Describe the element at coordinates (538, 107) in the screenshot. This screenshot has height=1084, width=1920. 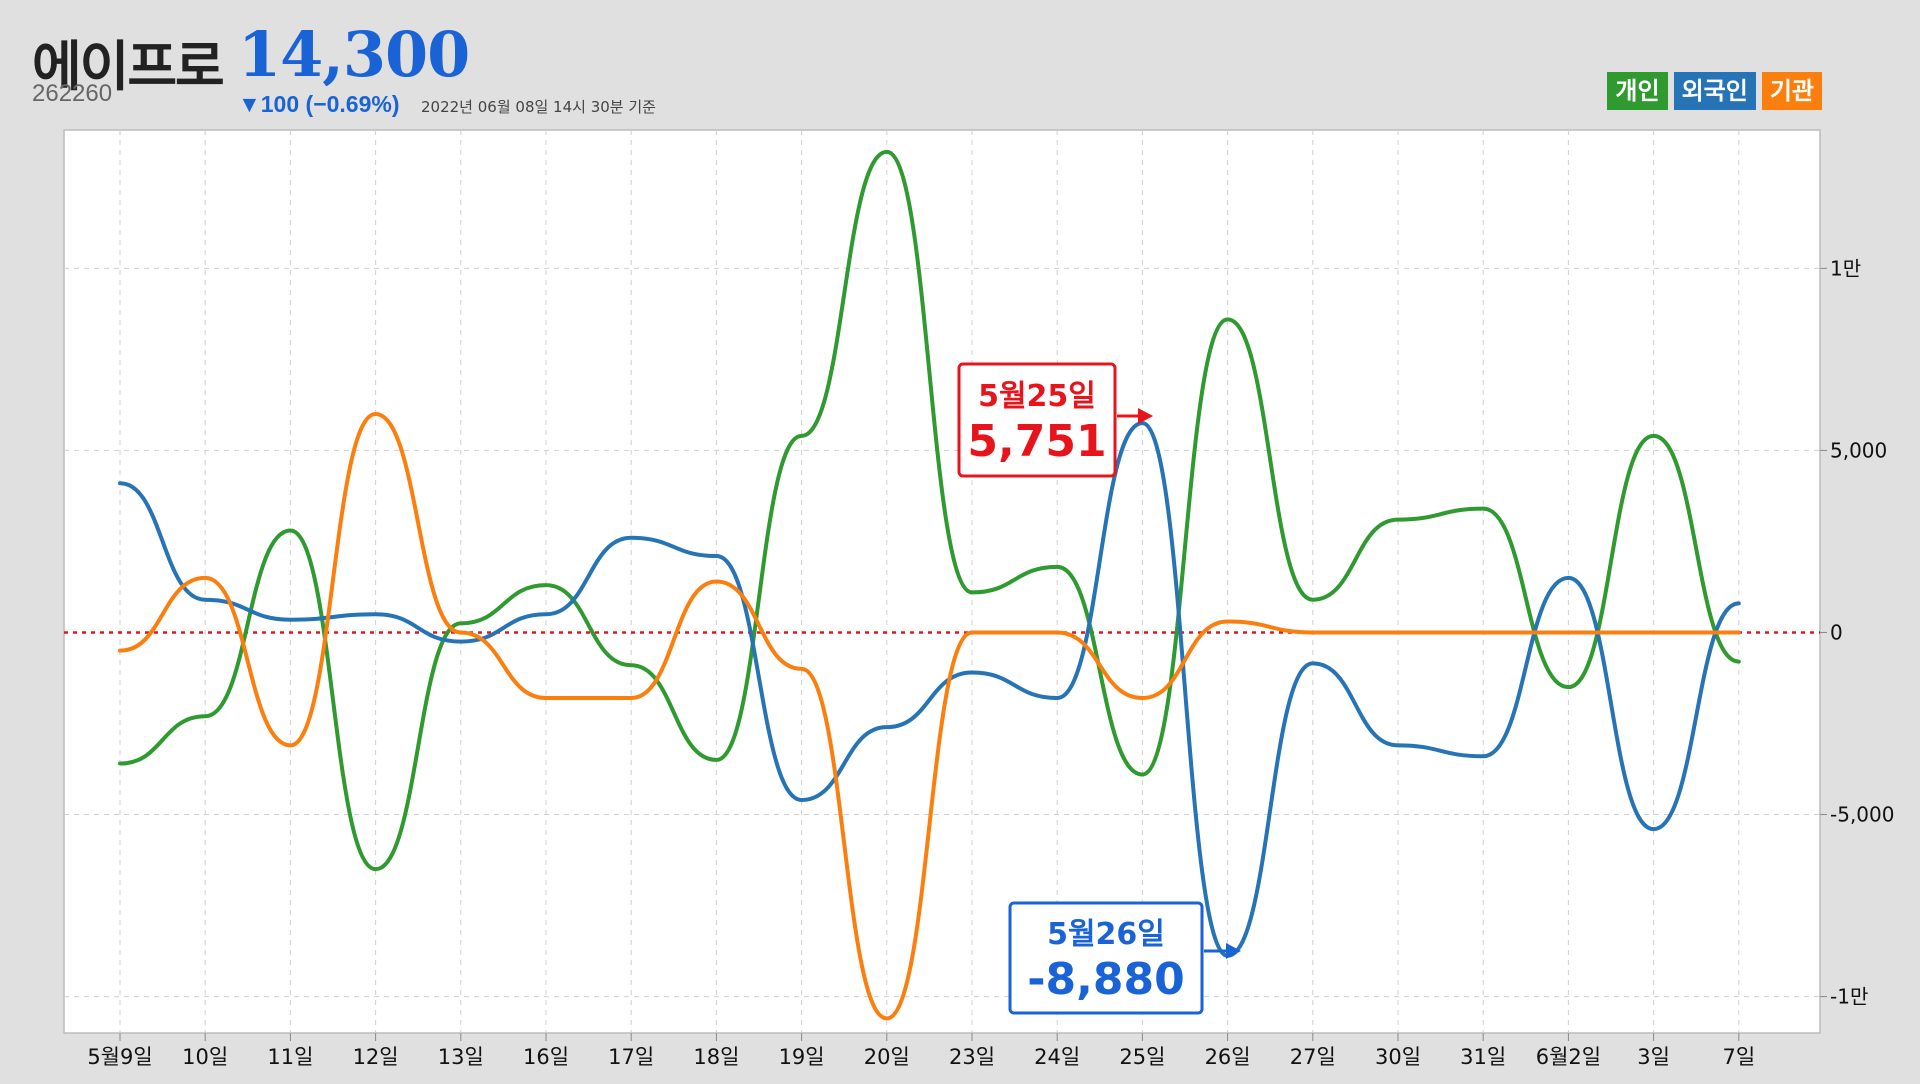
I see `stock-timestamp: 2022년 06월 08일 14시 30분 기준` at that location.